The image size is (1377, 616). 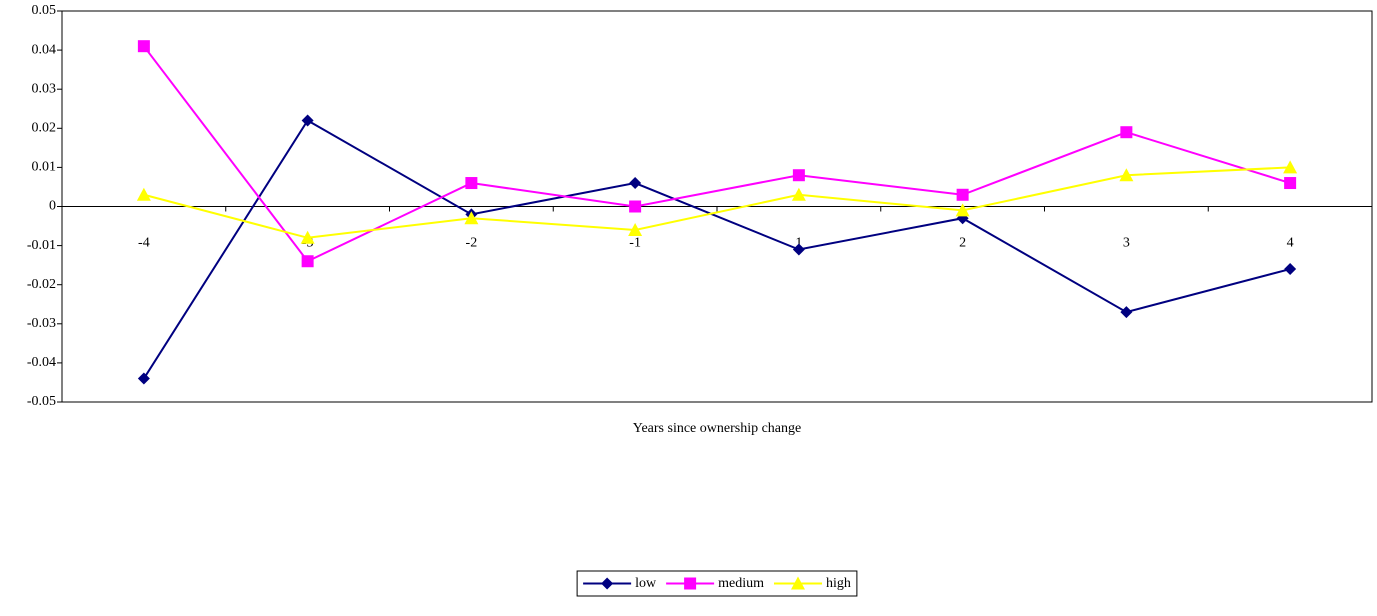 What do you see at coordinates (798, 243) in the screenshot?
I see `x-tick-label: 1` at bounding box center [798, 243].